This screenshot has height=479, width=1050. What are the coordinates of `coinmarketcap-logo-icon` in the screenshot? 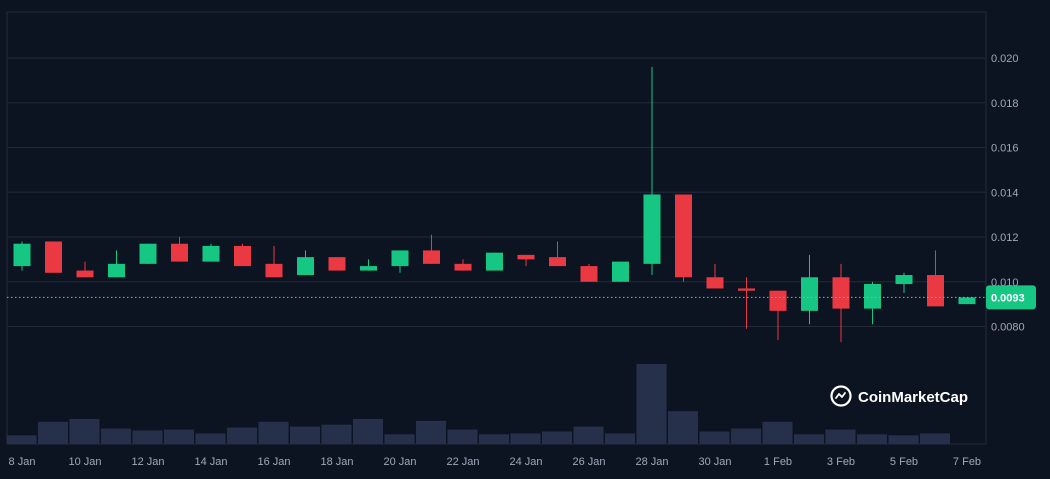 It's located at (841, 396).